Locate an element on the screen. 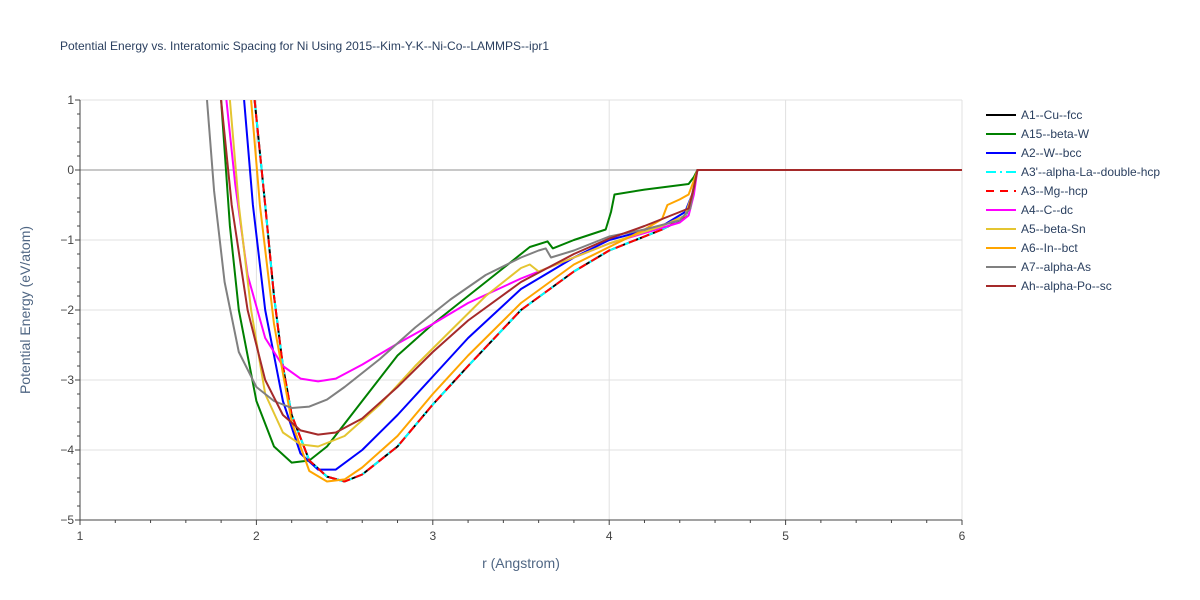 The image size is (1200, 600). legend-label: A5--beta-Sn is located at coordinates (1053, 229).